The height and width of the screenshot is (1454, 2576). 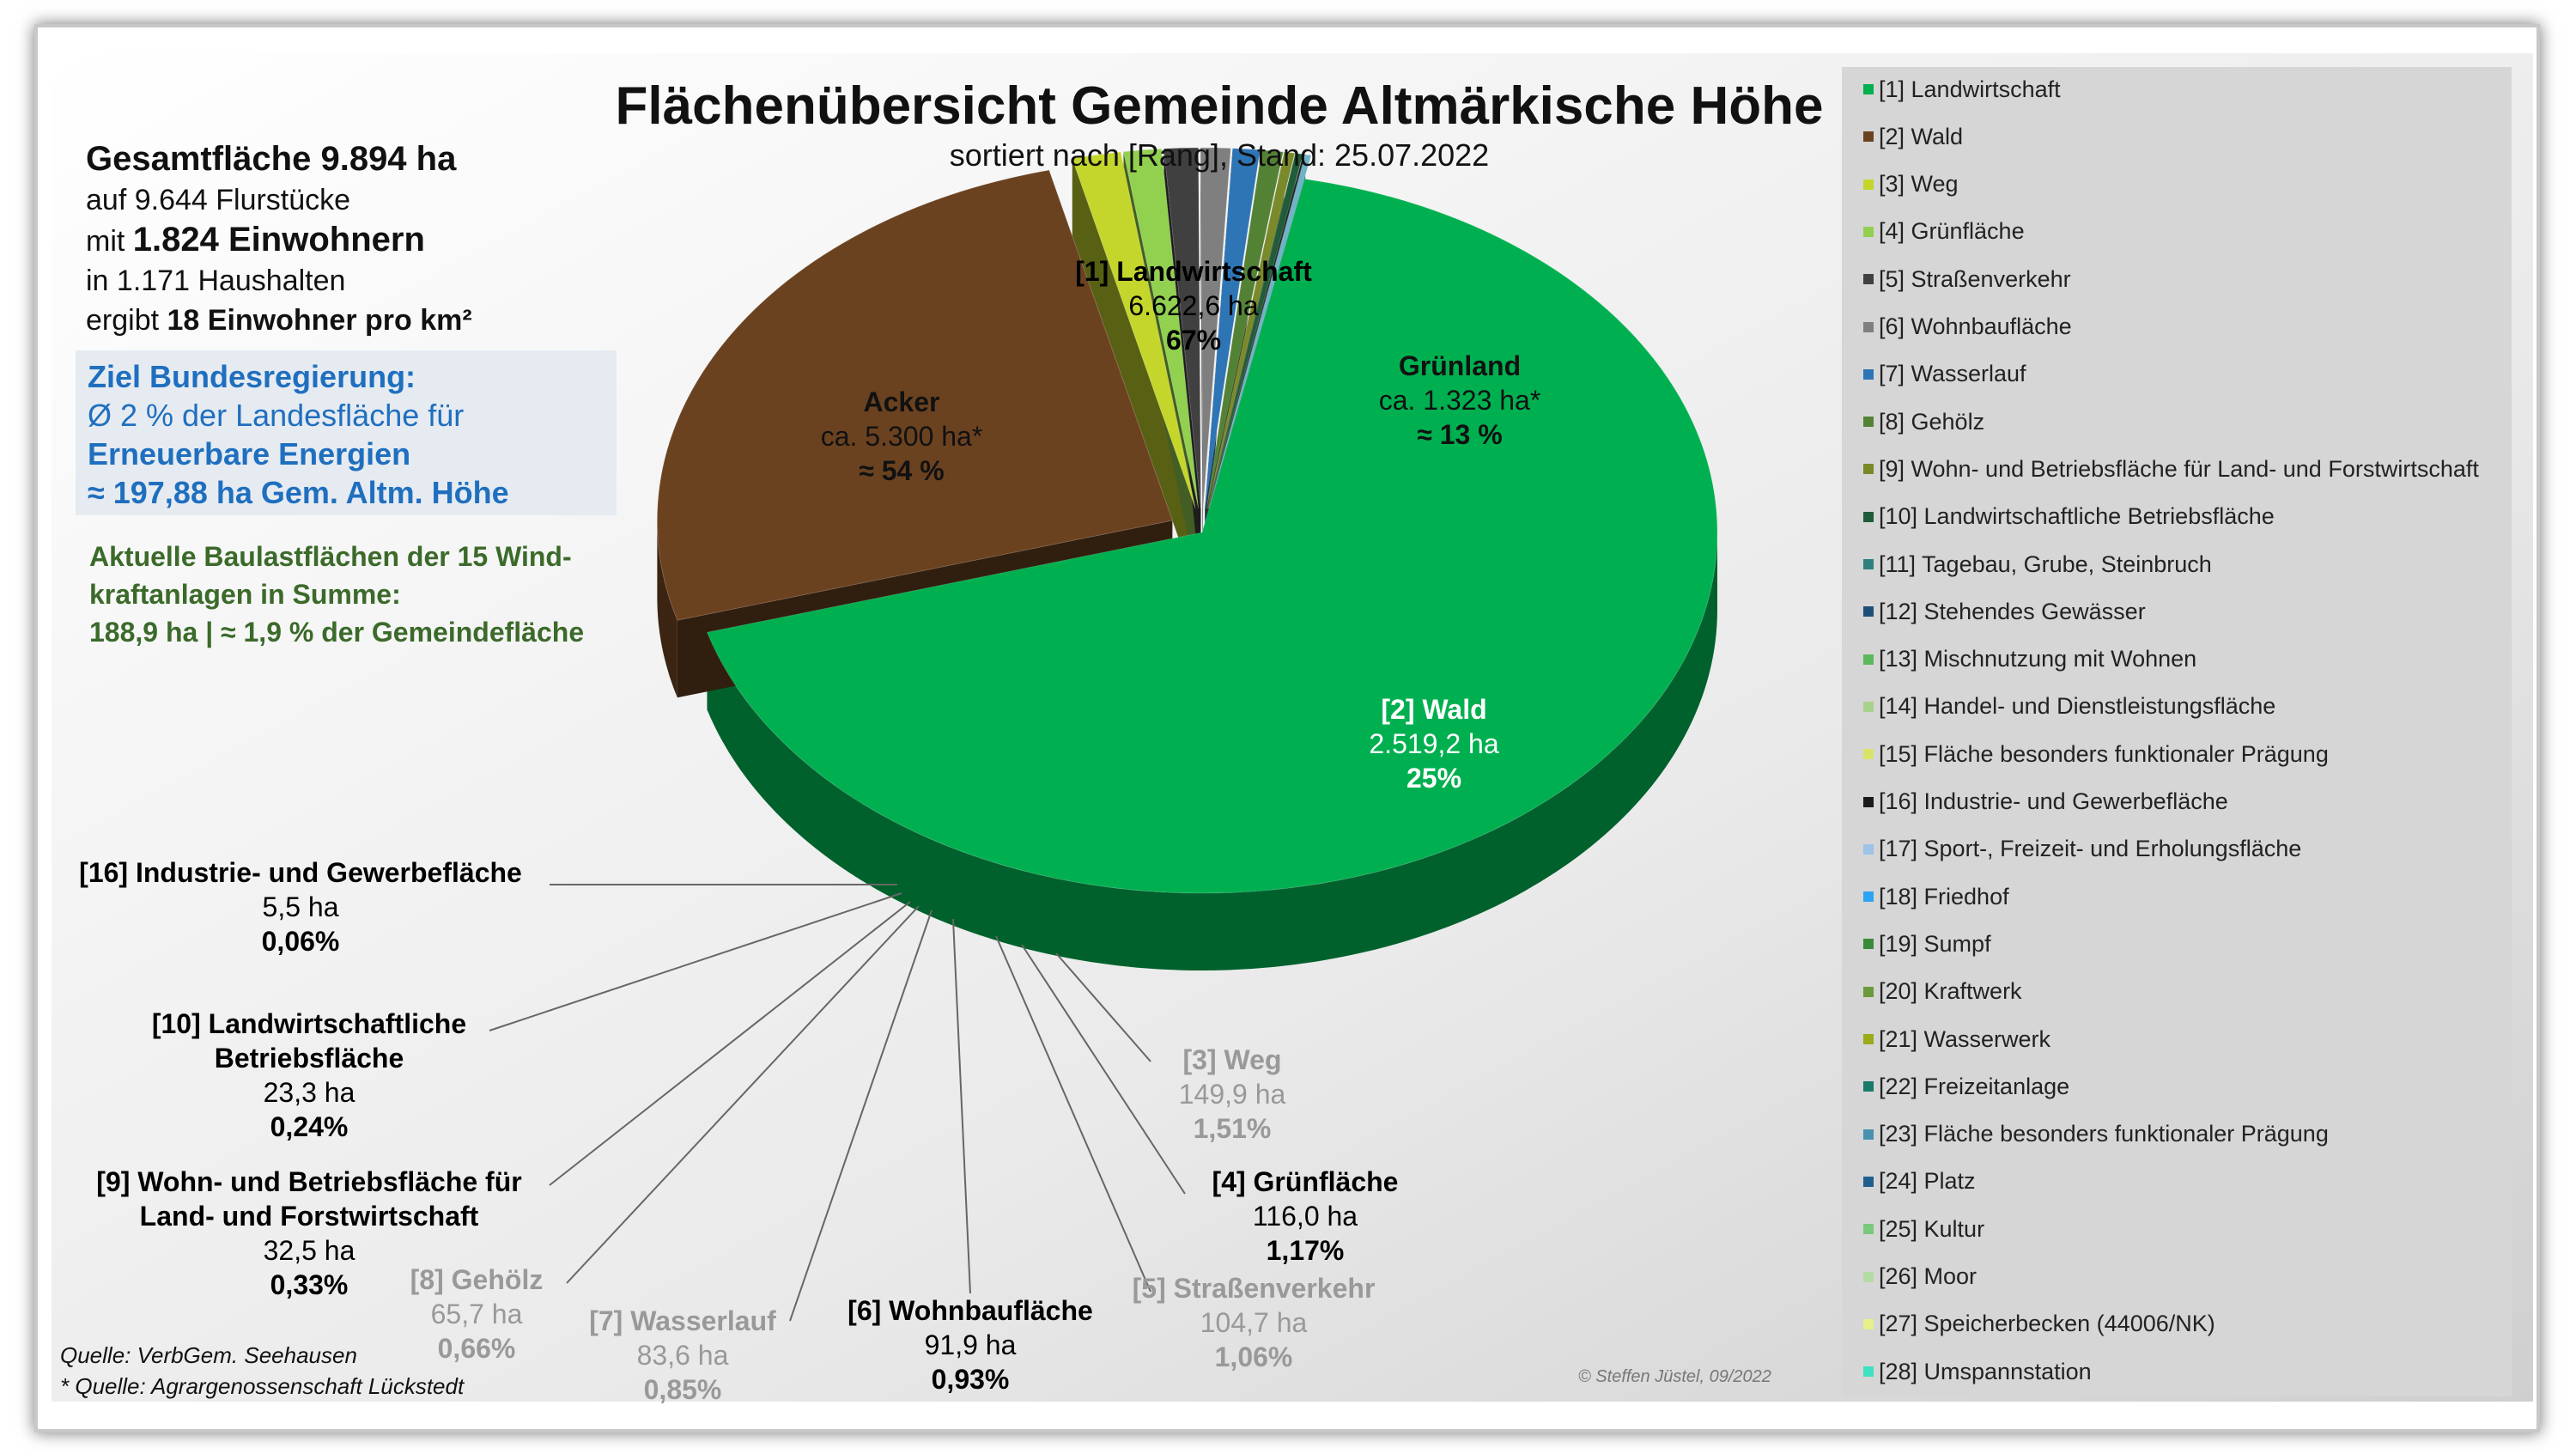 I want to click on legend-item: [22] Freizeitanlage, so click(x=1966, y=1086).